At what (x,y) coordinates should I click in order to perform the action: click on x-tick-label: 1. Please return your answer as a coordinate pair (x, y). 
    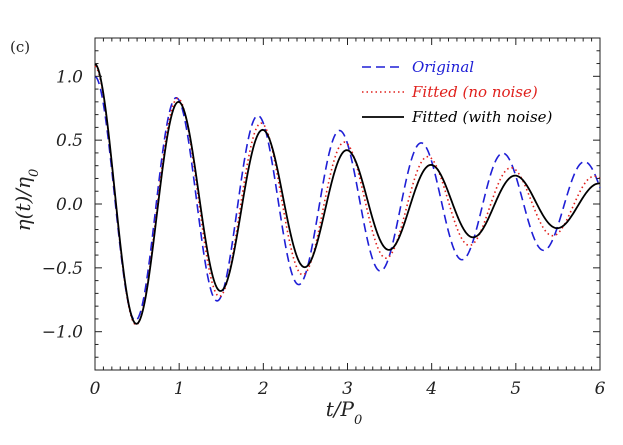
    Looking at the image, I should click on (179, 389).